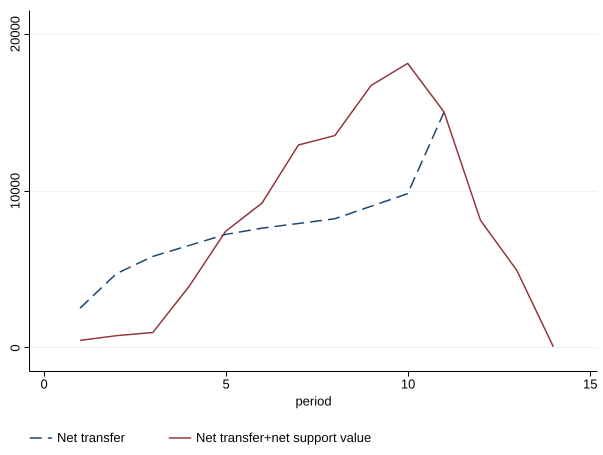  What do you see at coordinates (15, 34) in the screenshot?
I see `y-tick-label: 20000` at bounding box center [15, 34].